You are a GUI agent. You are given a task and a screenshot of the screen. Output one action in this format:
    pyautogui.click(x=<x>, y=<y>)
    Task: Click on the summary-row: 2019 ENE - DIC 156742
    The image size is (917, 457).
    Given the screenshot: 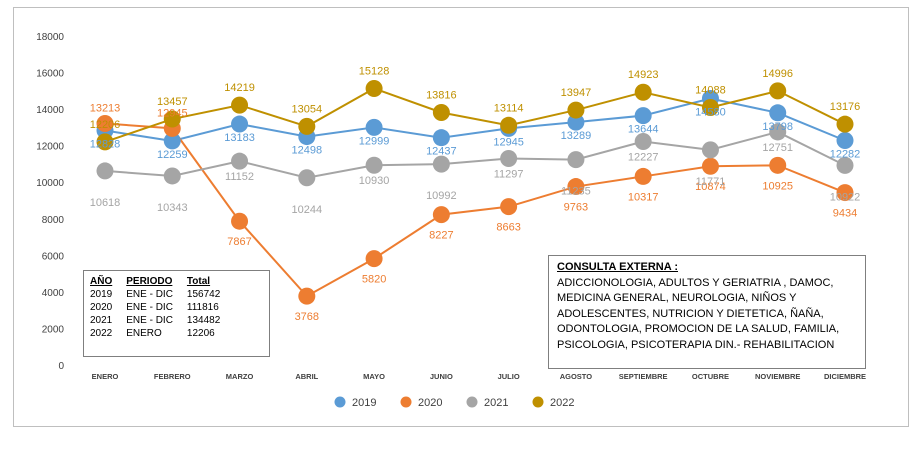 What is the action you would take?
    pyautogui.click(x=162, y=294)
    